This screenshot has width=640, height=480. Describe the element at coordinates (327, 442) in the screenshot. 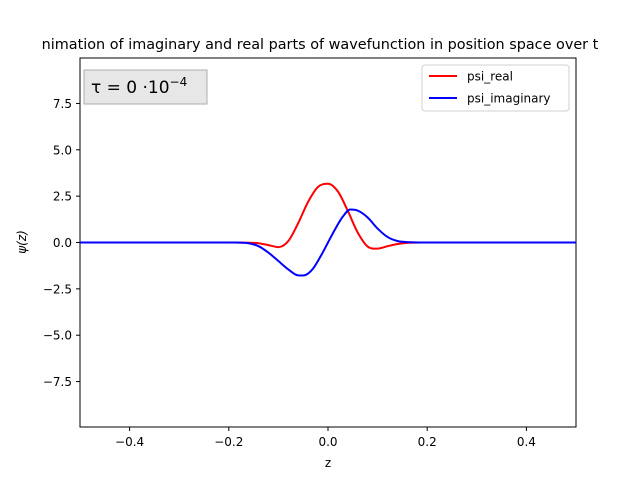

I see `x-tick-label: 0.0` at that location.